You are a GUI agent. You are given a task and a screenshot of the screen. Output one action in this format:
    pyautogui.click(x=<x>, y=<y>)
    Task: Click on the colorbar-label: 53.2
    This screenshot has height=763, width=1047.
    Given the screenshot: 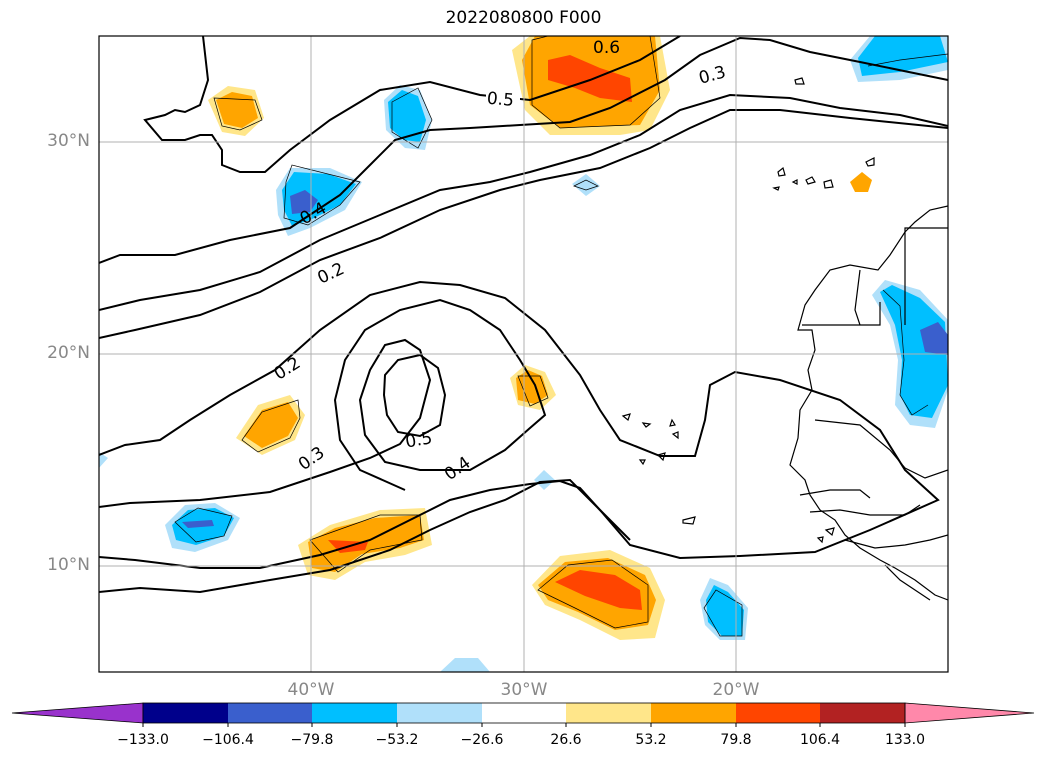 What is the action you would take?
    pyautogui.click(x=651, y=740)
    